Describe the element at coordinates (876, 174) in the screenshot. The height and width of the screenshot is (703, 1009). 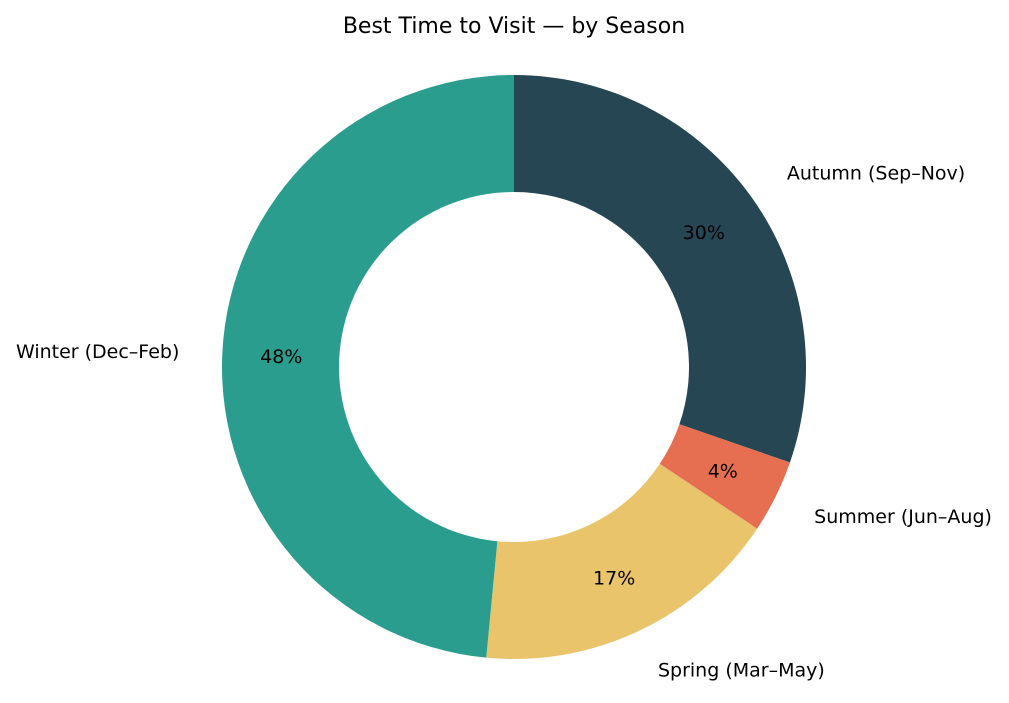
I see `slice-label-autumn: Autumn (Sep–Nov)` at that location.